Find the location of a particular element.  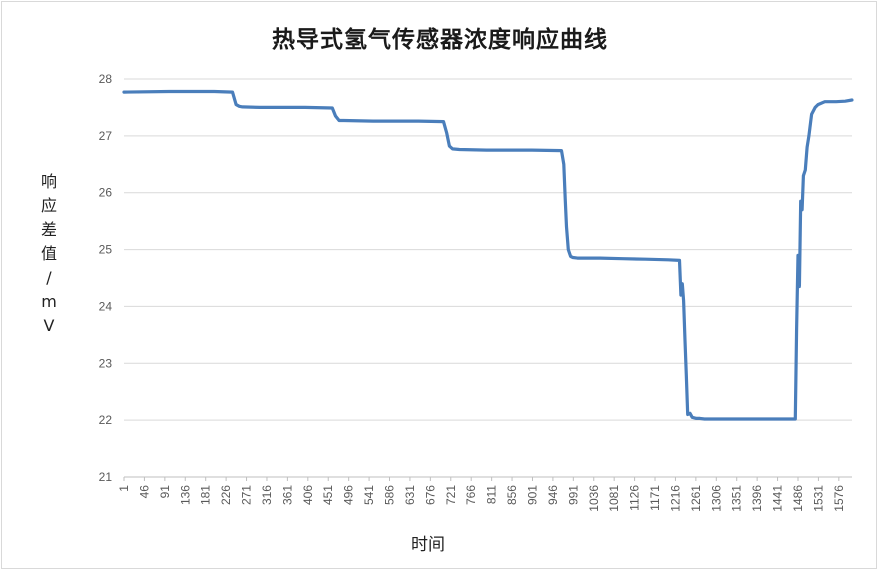

x-tick-label: 1576 is located at coordinates (839, 498).